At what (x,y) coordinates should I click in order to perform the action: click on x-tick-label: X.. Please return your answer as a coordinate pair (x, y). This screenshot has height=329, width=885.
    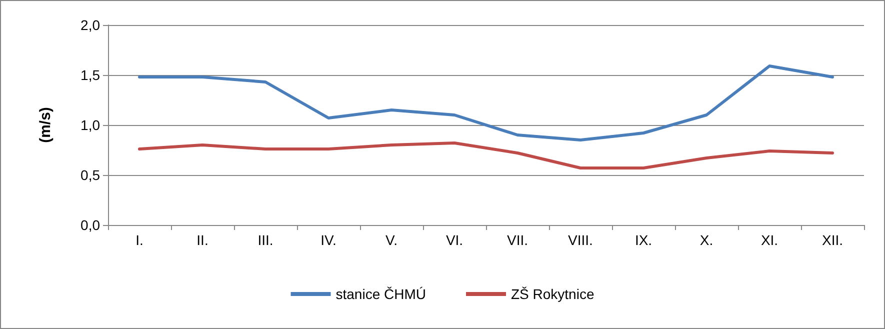
    Looking at the image, I should click on (707, 240).